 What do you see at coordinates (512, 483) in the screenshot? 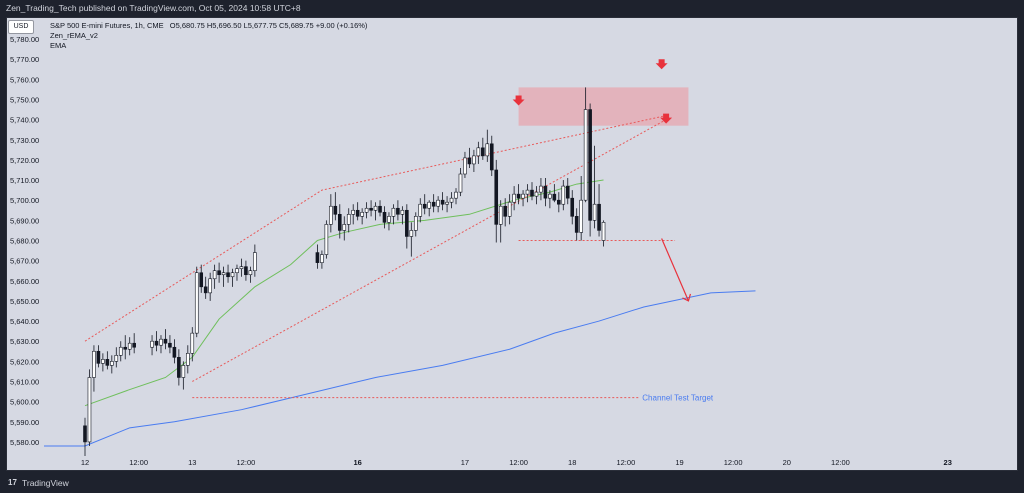
I see `footer-bar: 17 TradingView` at bounding box center [512, 483].